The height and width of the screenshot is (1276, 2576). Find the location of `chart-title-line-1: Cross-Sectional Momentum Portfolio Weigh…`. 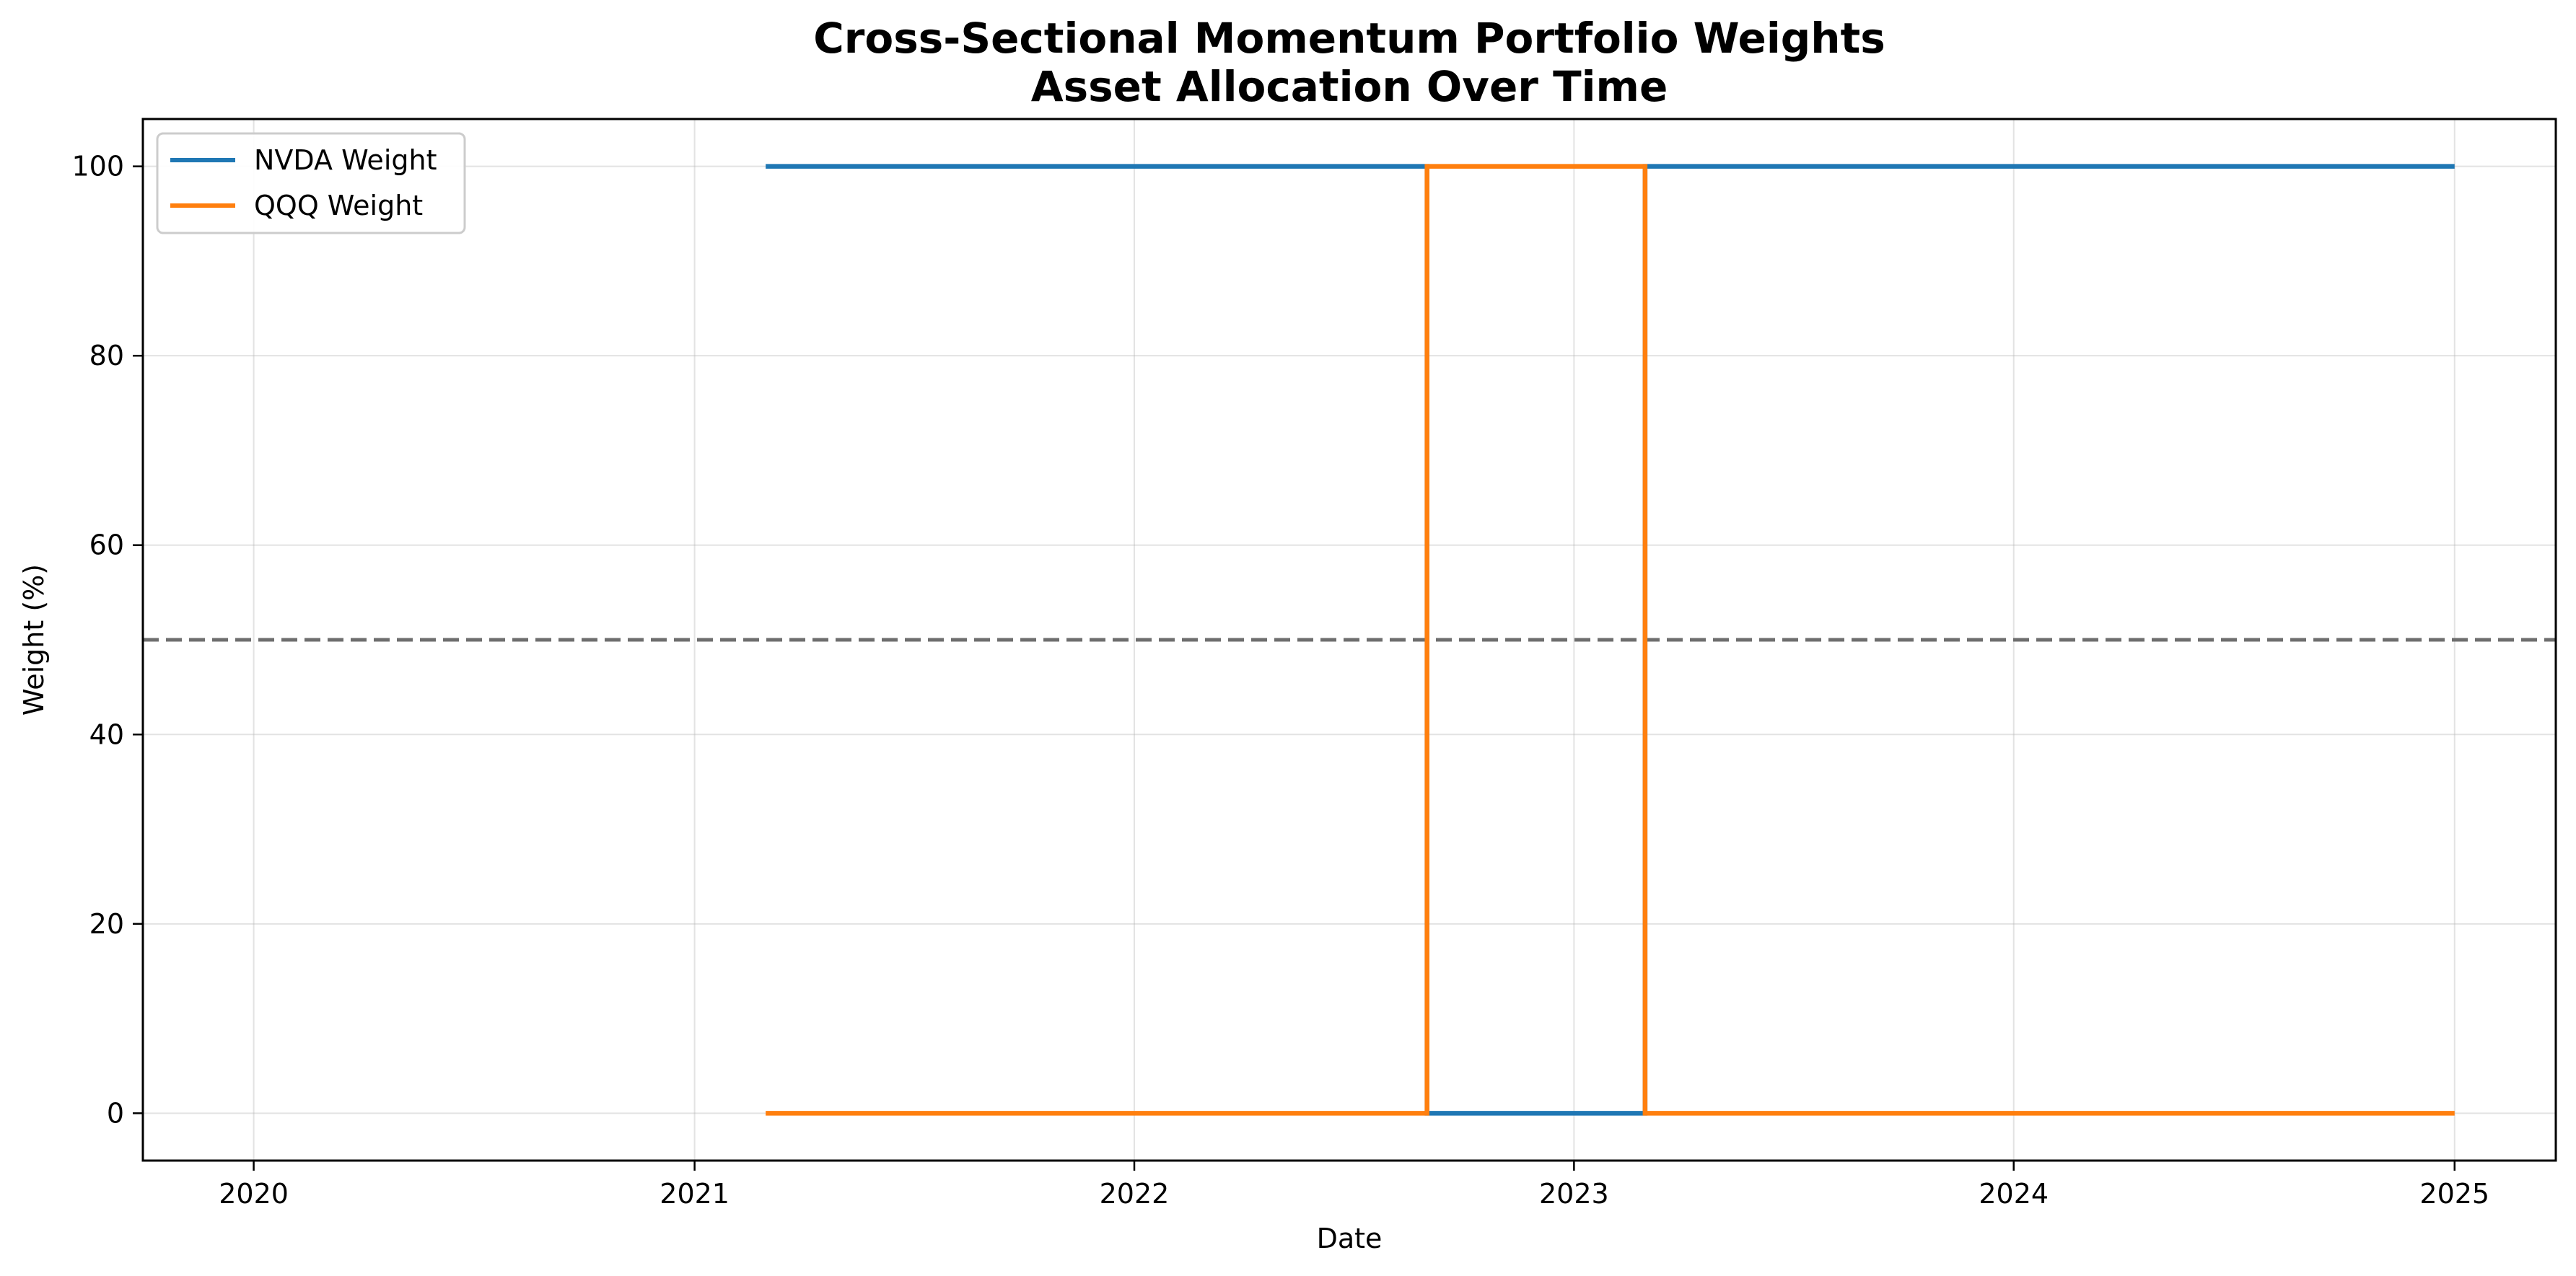

chart-title-line-1: Cross-Sectional Momentum Portfolio Weigh… is located at coordinates (1349, 39).